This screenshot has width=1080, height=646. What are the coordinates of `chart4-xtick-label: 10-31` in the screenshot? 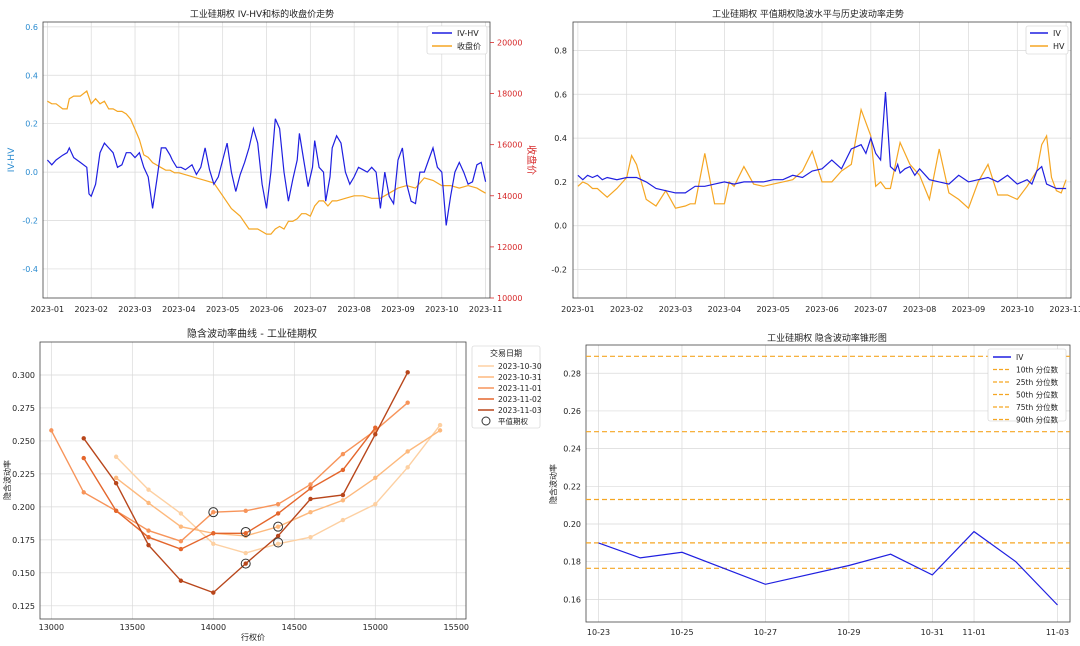 It's located at (932, 632).